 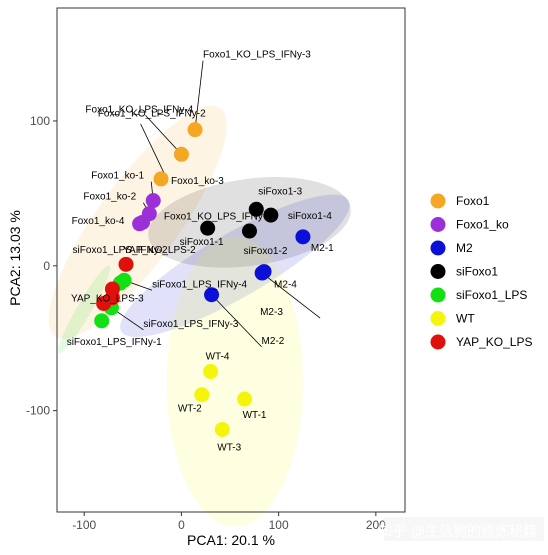 I want to click on label-foxo1_ko-4: Foxo1_ko-4, so click(x=98, y=221).